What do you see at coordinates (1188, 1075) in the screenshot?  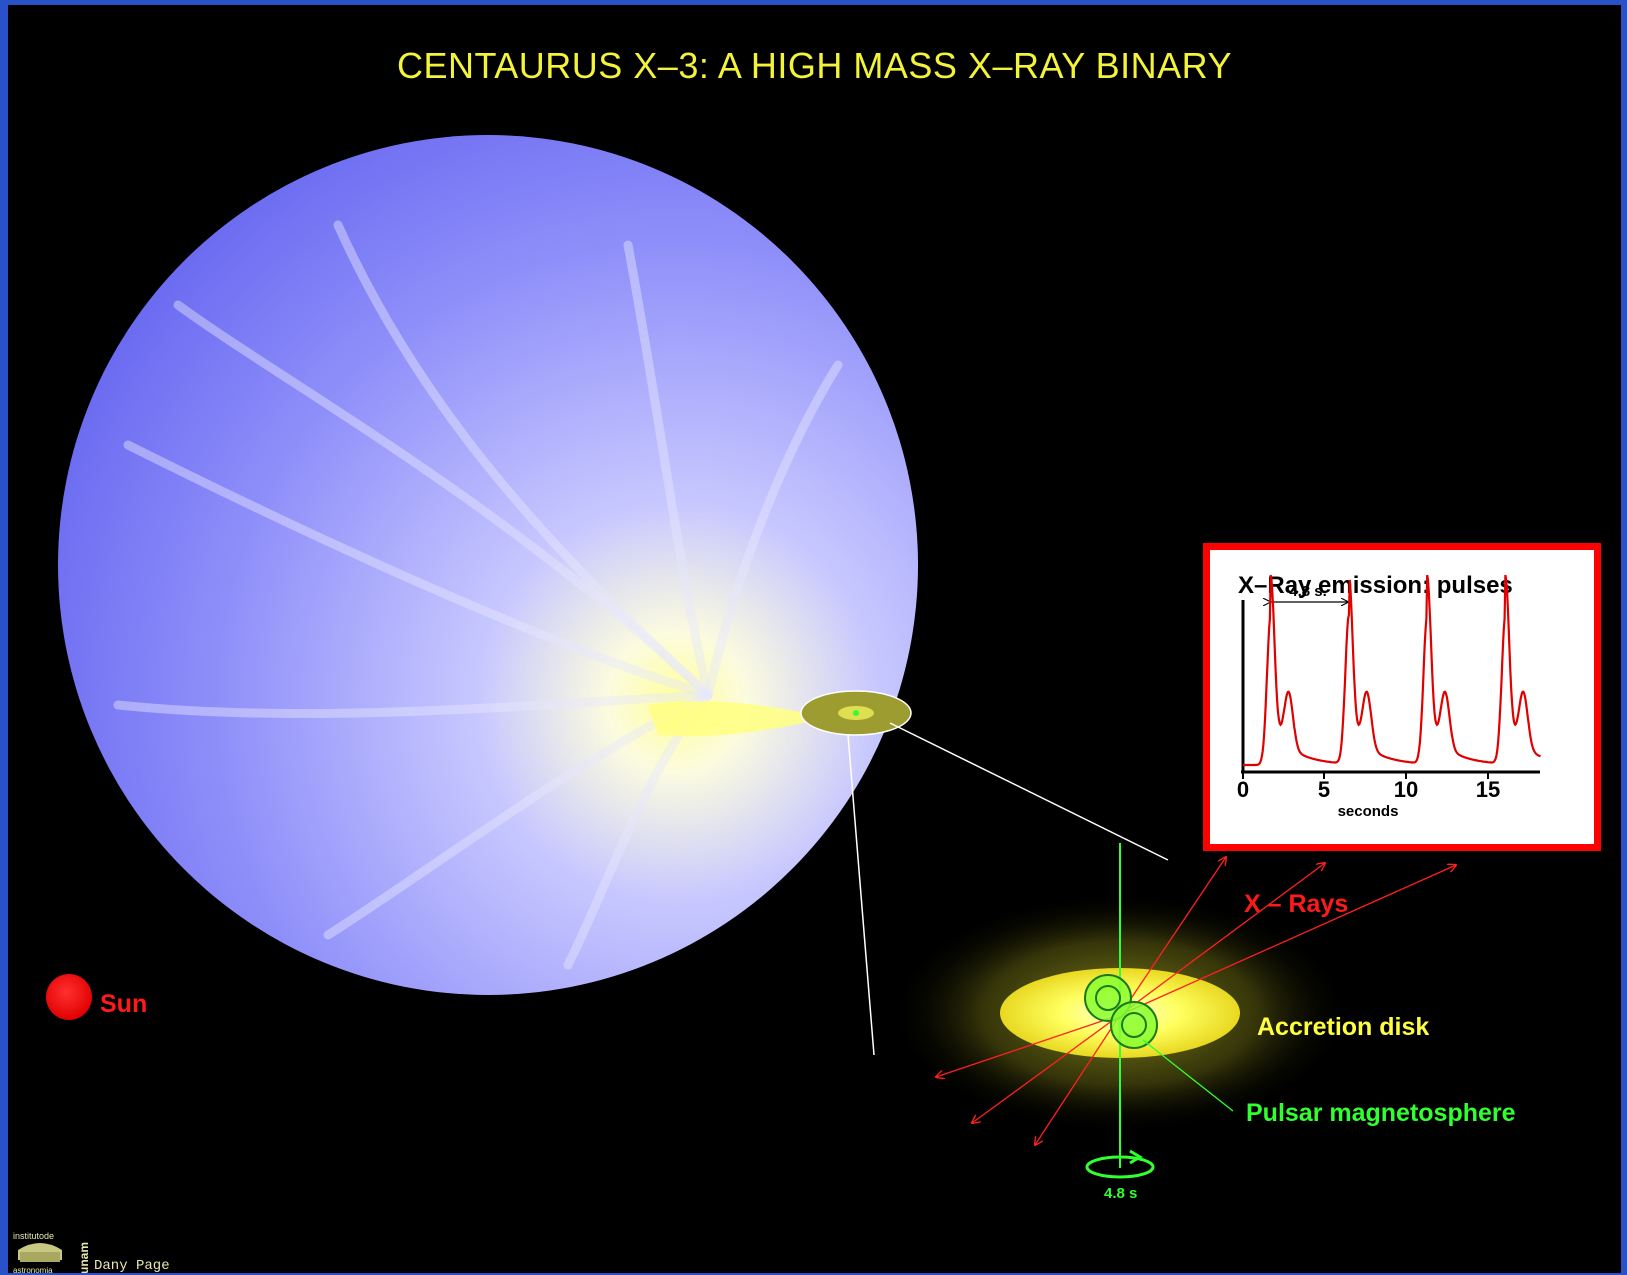 I see `magnetosphere-leader` at bounding box center [1188, 1075].